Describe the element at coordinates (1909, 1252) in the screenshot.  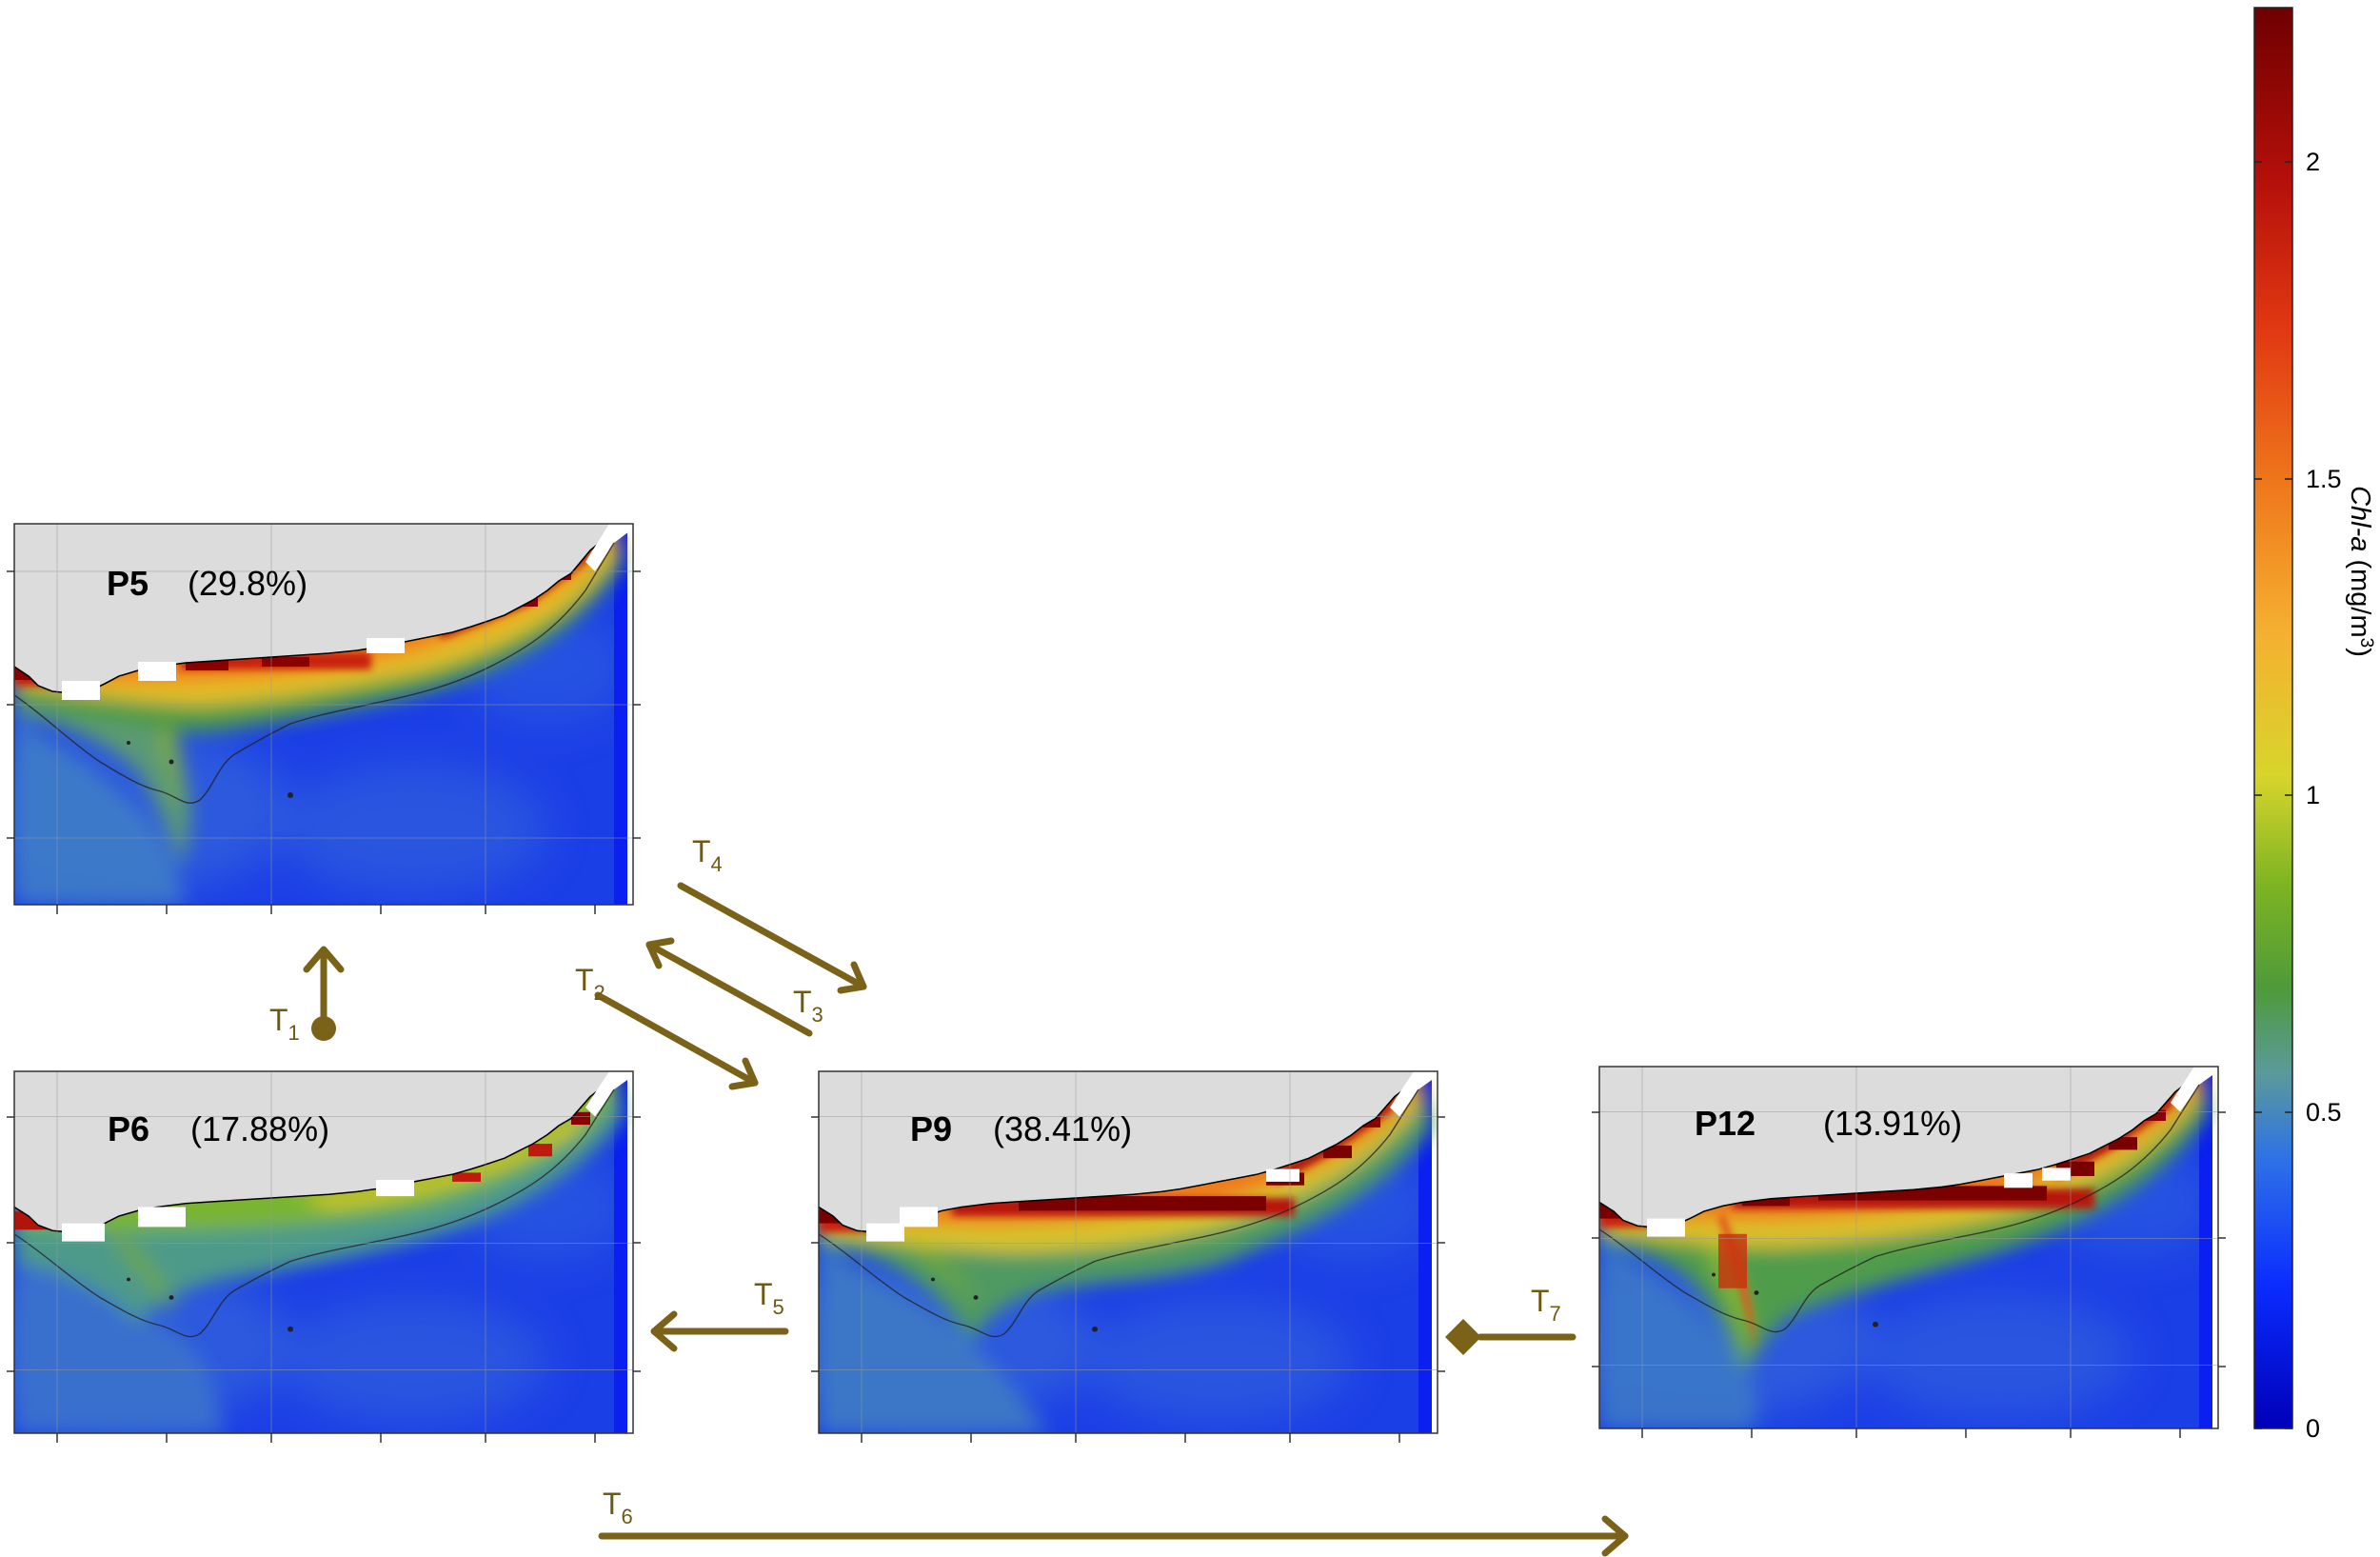
I see `panel-p12: P12 (13.91%)` at that location.